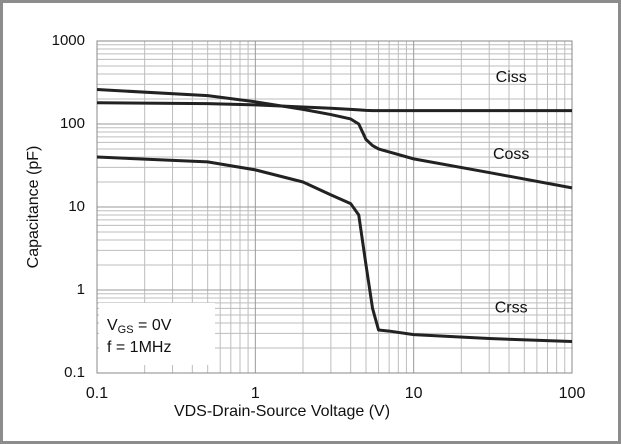 Image resolution: width=621 pixels, height=444 pixels. What do you see at coordinates (282, 411) in the screenshot?
I see `x-axis-label: VDS-Drain-Source Voltage (V)` at bounding box center [282, 411].